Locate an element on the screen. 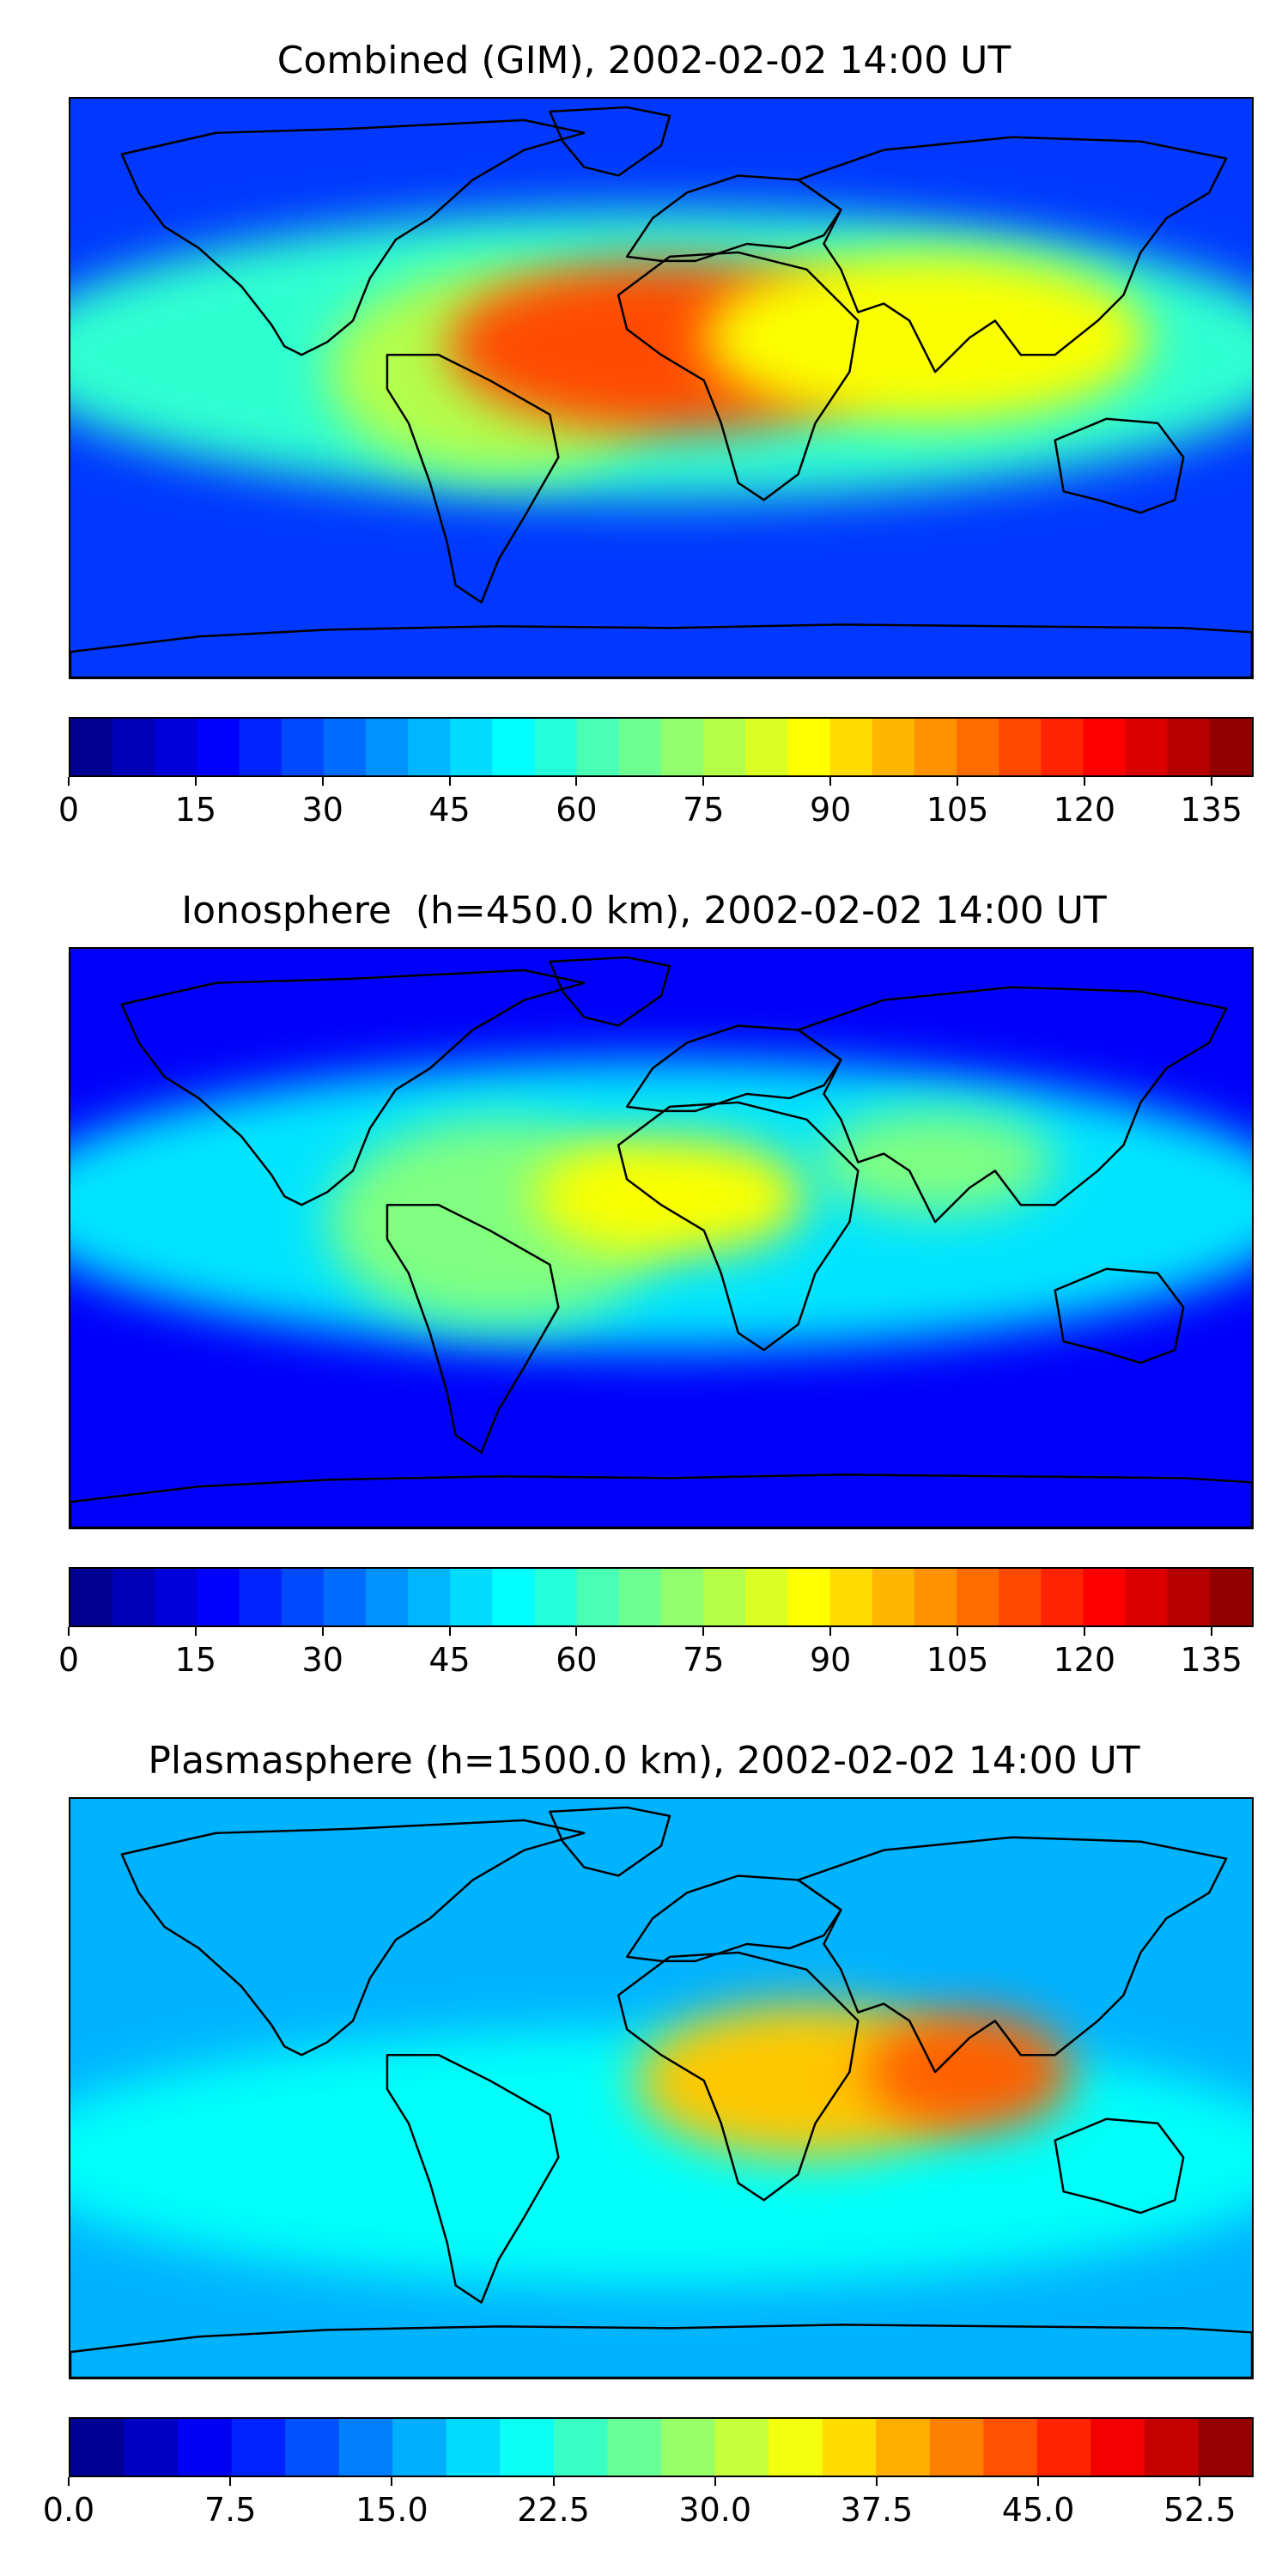 Image resolution: width=1288 pixels, height=2576 pixels. colorbar-ionosphere is located at coordinates (662, 1597).